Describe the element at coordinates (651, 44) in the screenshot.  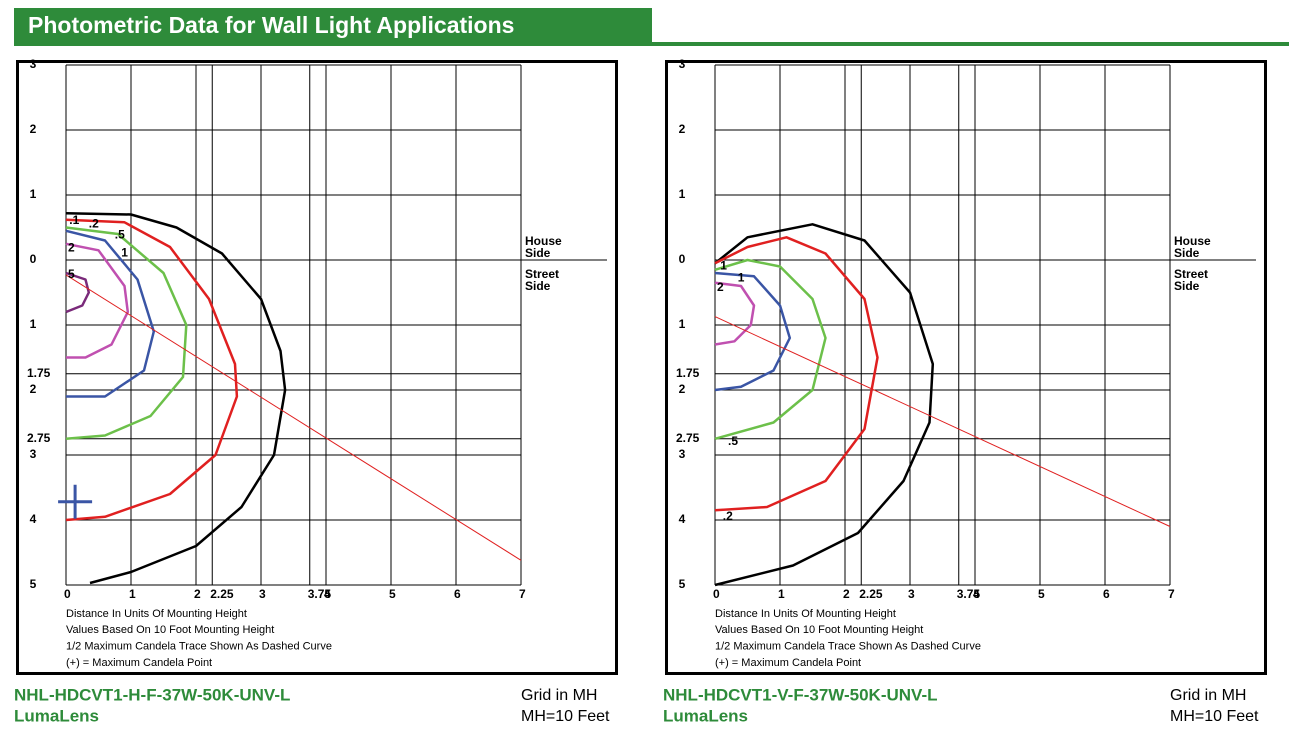
I see `title-rule` at that location.